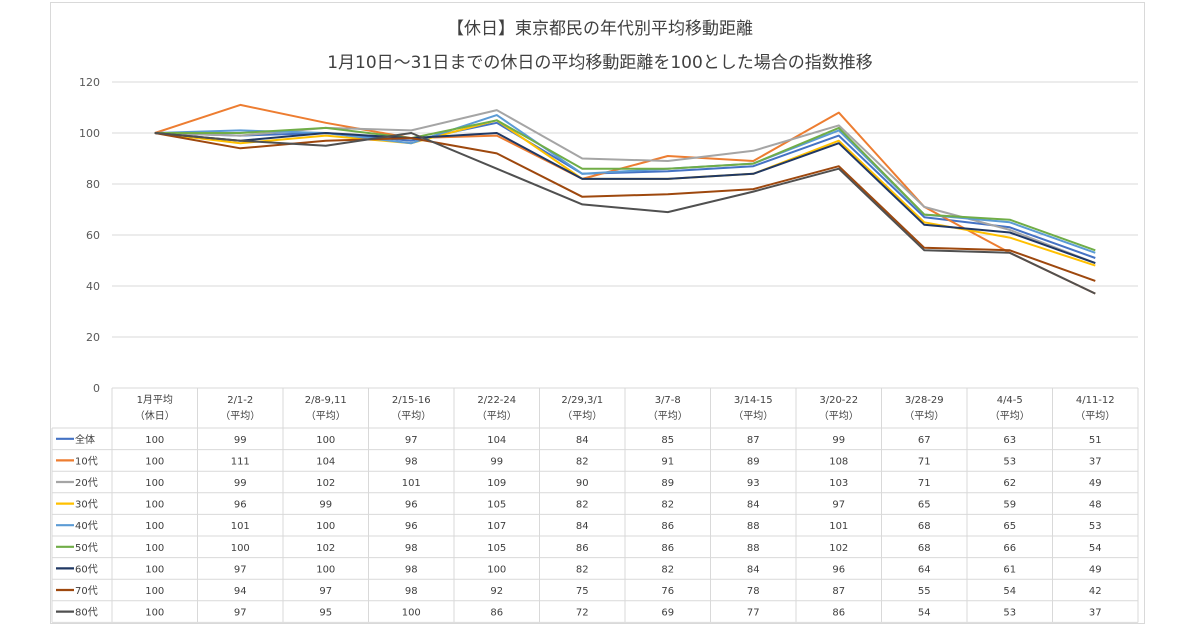  I want to click on x-tick-label: 2/1-2, so click(240, 400).